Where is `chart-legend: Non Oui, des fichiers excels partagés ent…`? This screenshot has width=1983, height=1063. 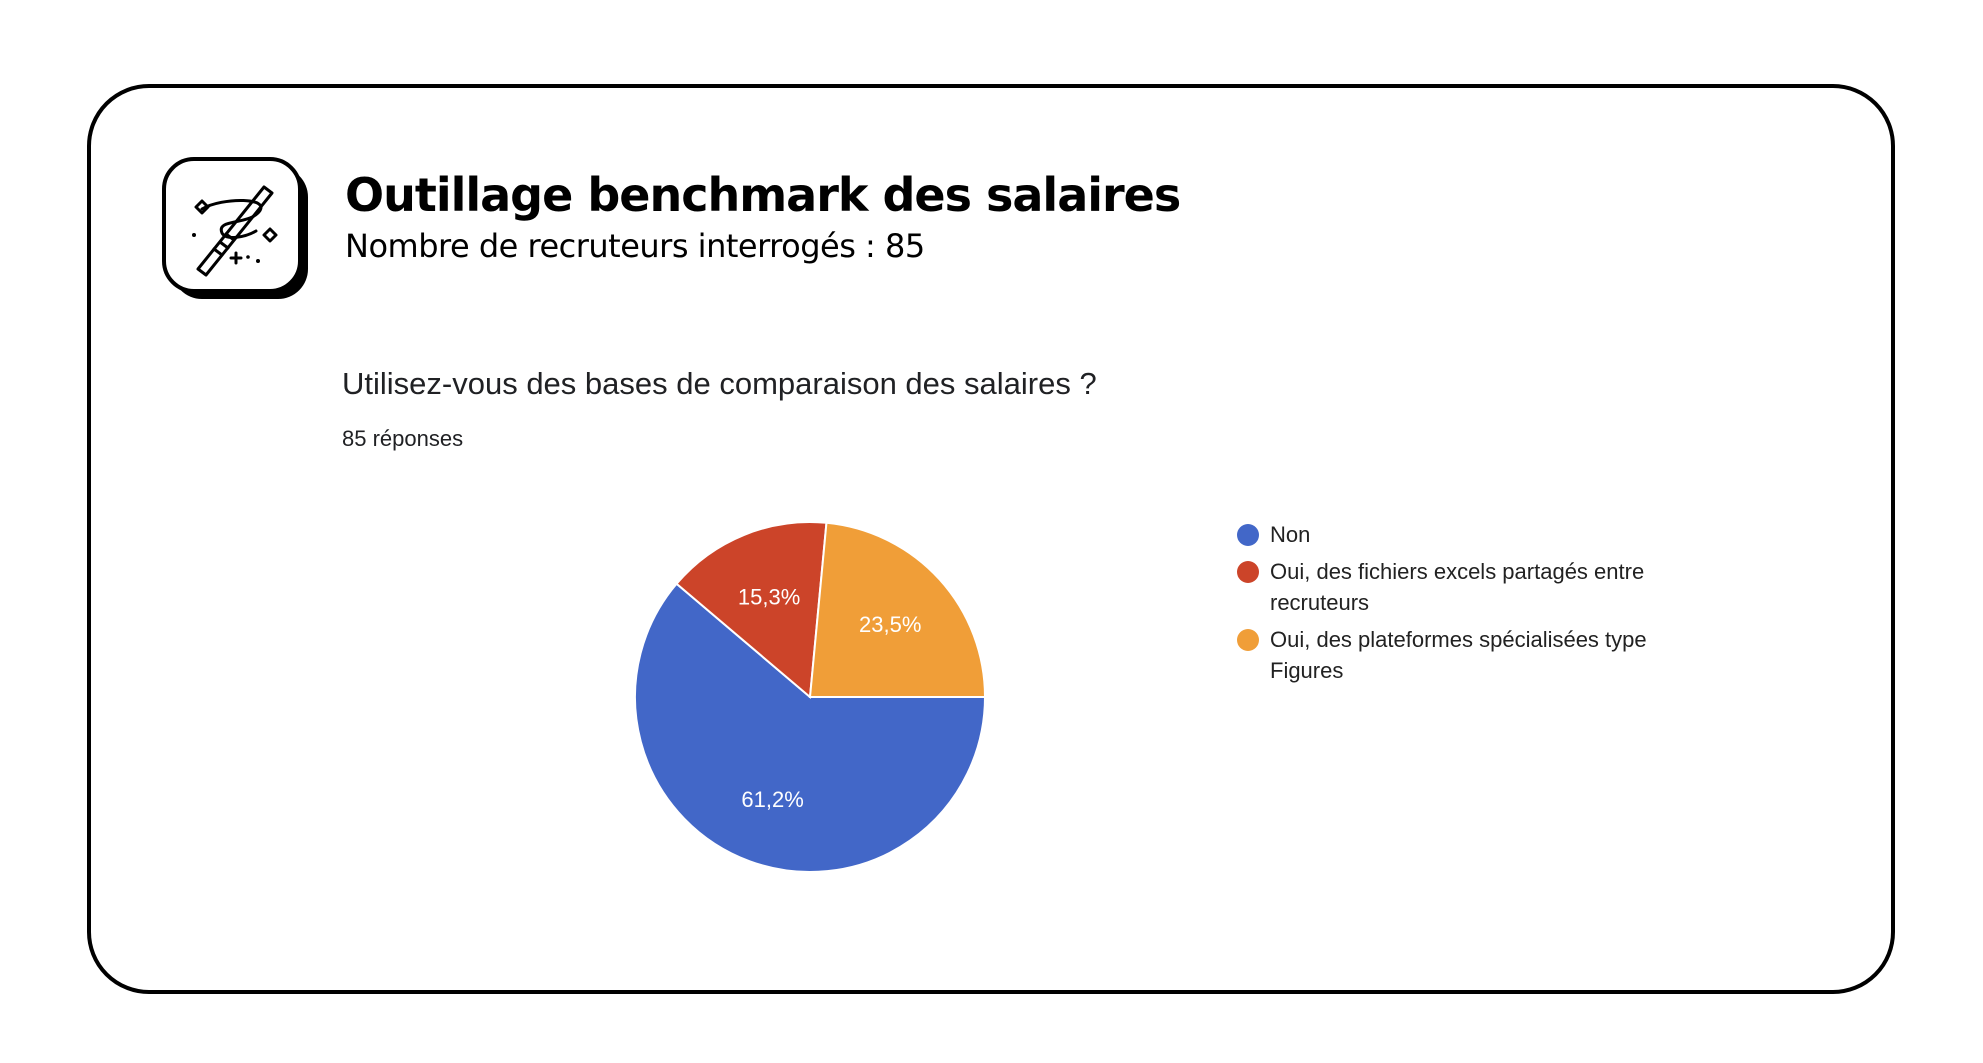
chart-legend: Non Oui, des fichiers excels partagés ent… is located at coordinates (1477, 605).